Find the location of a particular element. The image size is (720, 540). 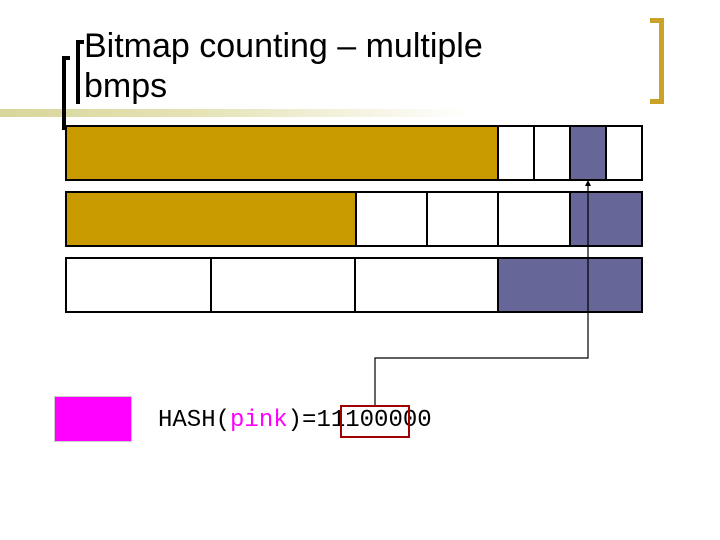

bitmap-row-3-cell-set is located at coordinates (570, 285).